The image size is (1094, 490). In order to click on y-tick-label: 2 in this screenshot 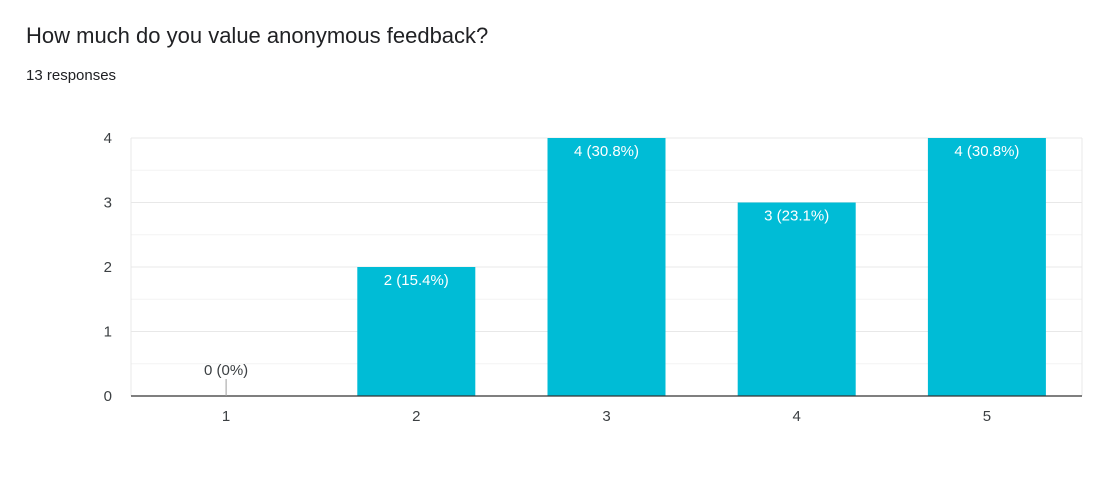, I will do `click(108, 267)`.